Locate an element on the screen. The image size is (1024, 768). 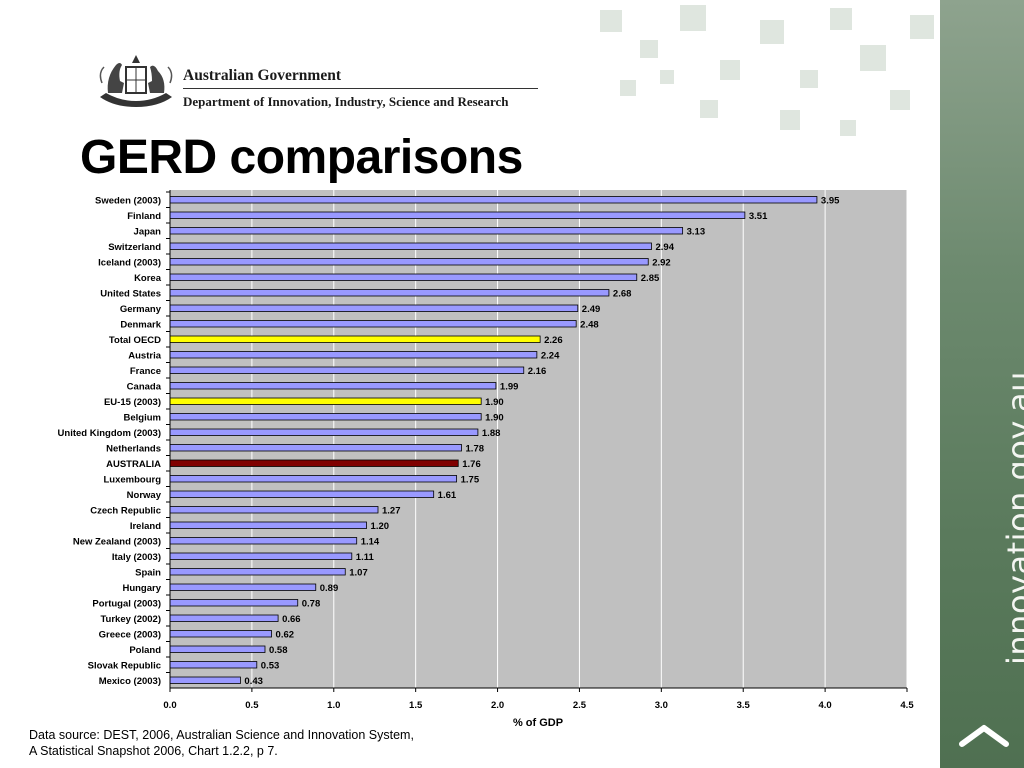
category-label: Netherlands is located at coordinates (133, 448).